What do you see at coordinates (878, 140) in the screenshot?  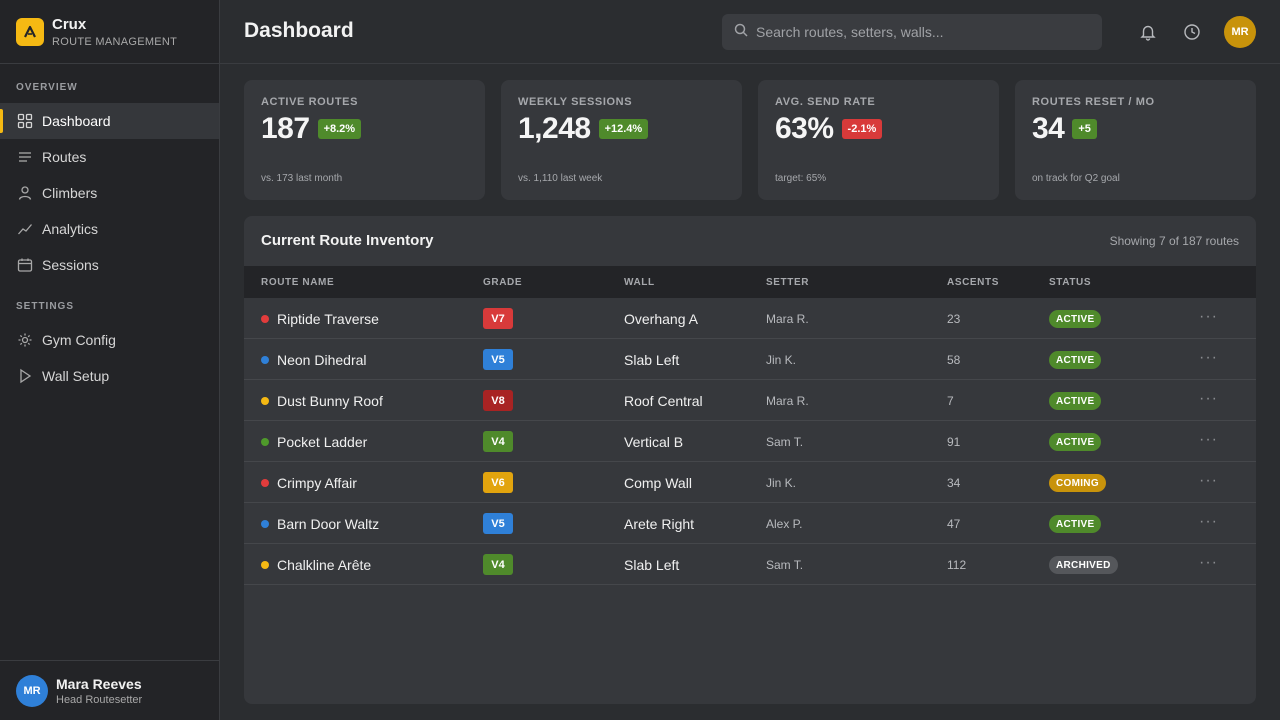 I see `stat-card-send-rate: AVG. SEND RATE 63% -2.1% target: 65%` at bounding box center [878, 140].